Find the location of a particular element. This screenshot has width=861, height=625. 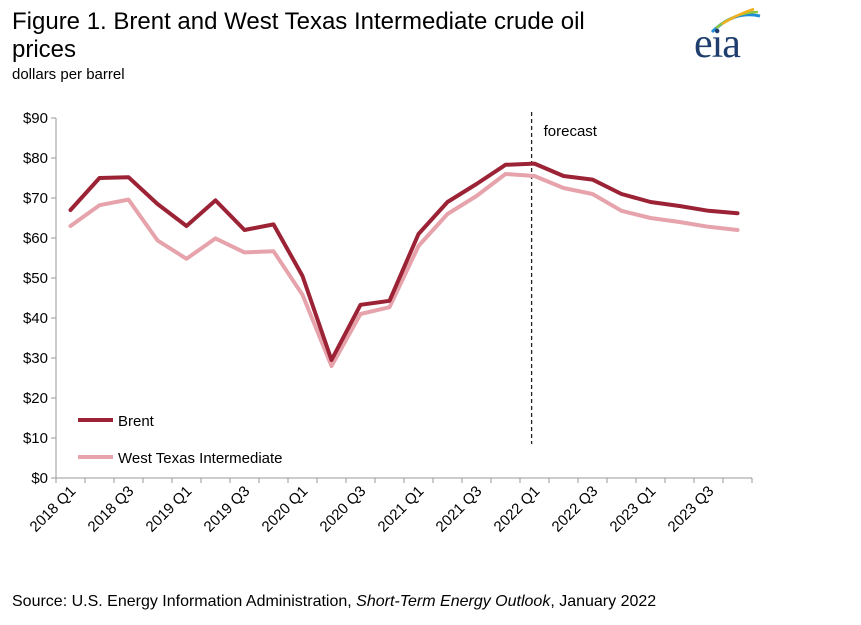

x-tick-label: 2020 Q3 is located at coordinates (343, 509).